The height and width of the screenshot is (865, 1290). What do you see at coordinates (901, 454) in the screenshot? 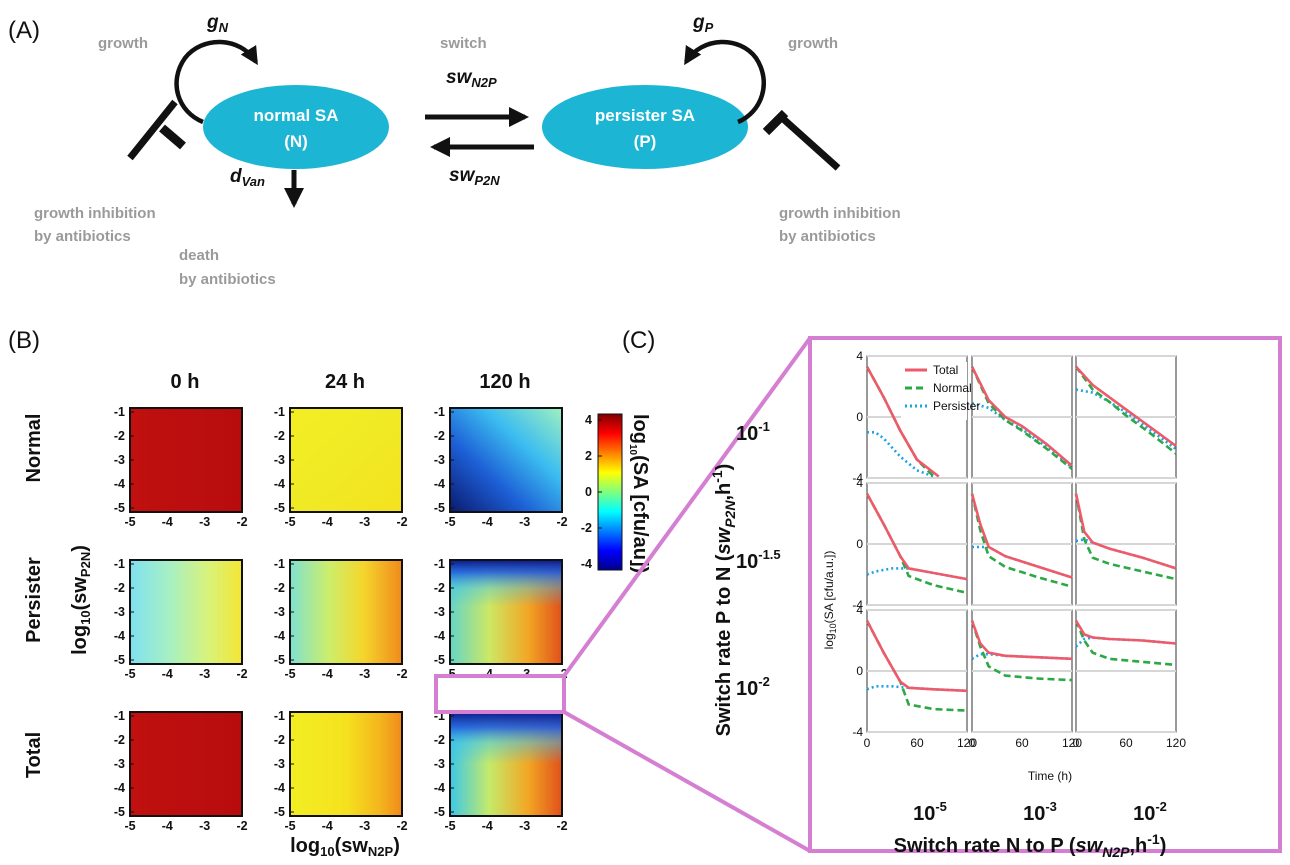
I see `series-persister` at bounding box center [901, 454].